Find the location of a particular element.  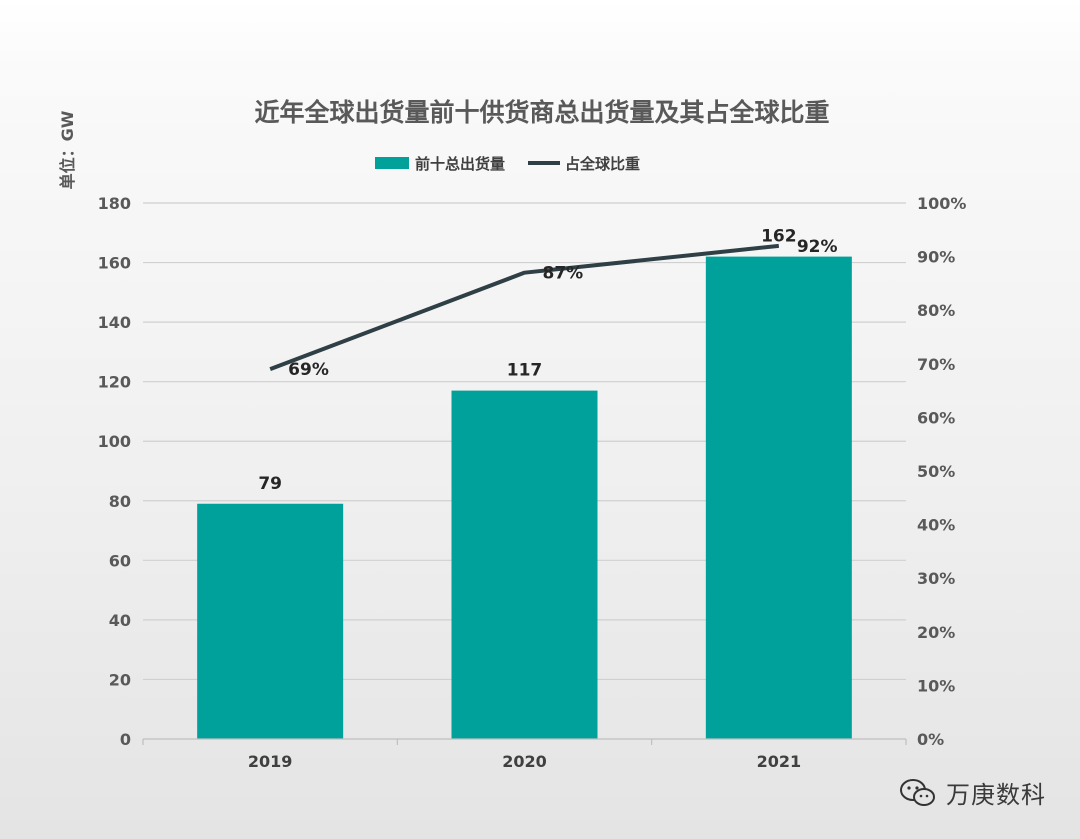

line-value-label: 69% is located at coordinates (308, 370).